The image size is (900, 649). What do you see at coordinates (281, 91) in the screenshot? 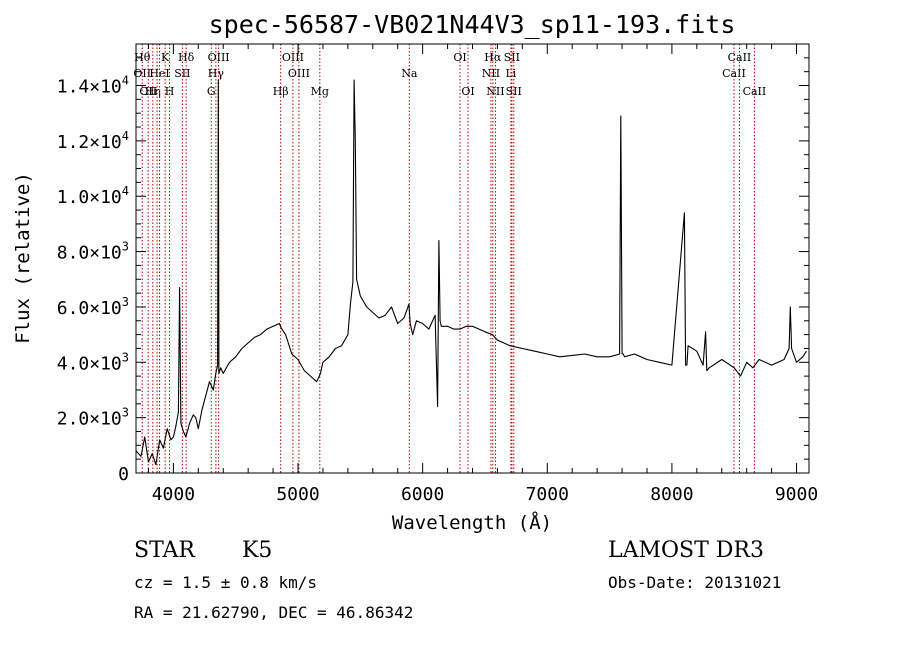
I see `line-marker-label: Hβ` at bounding box center [281, 91].